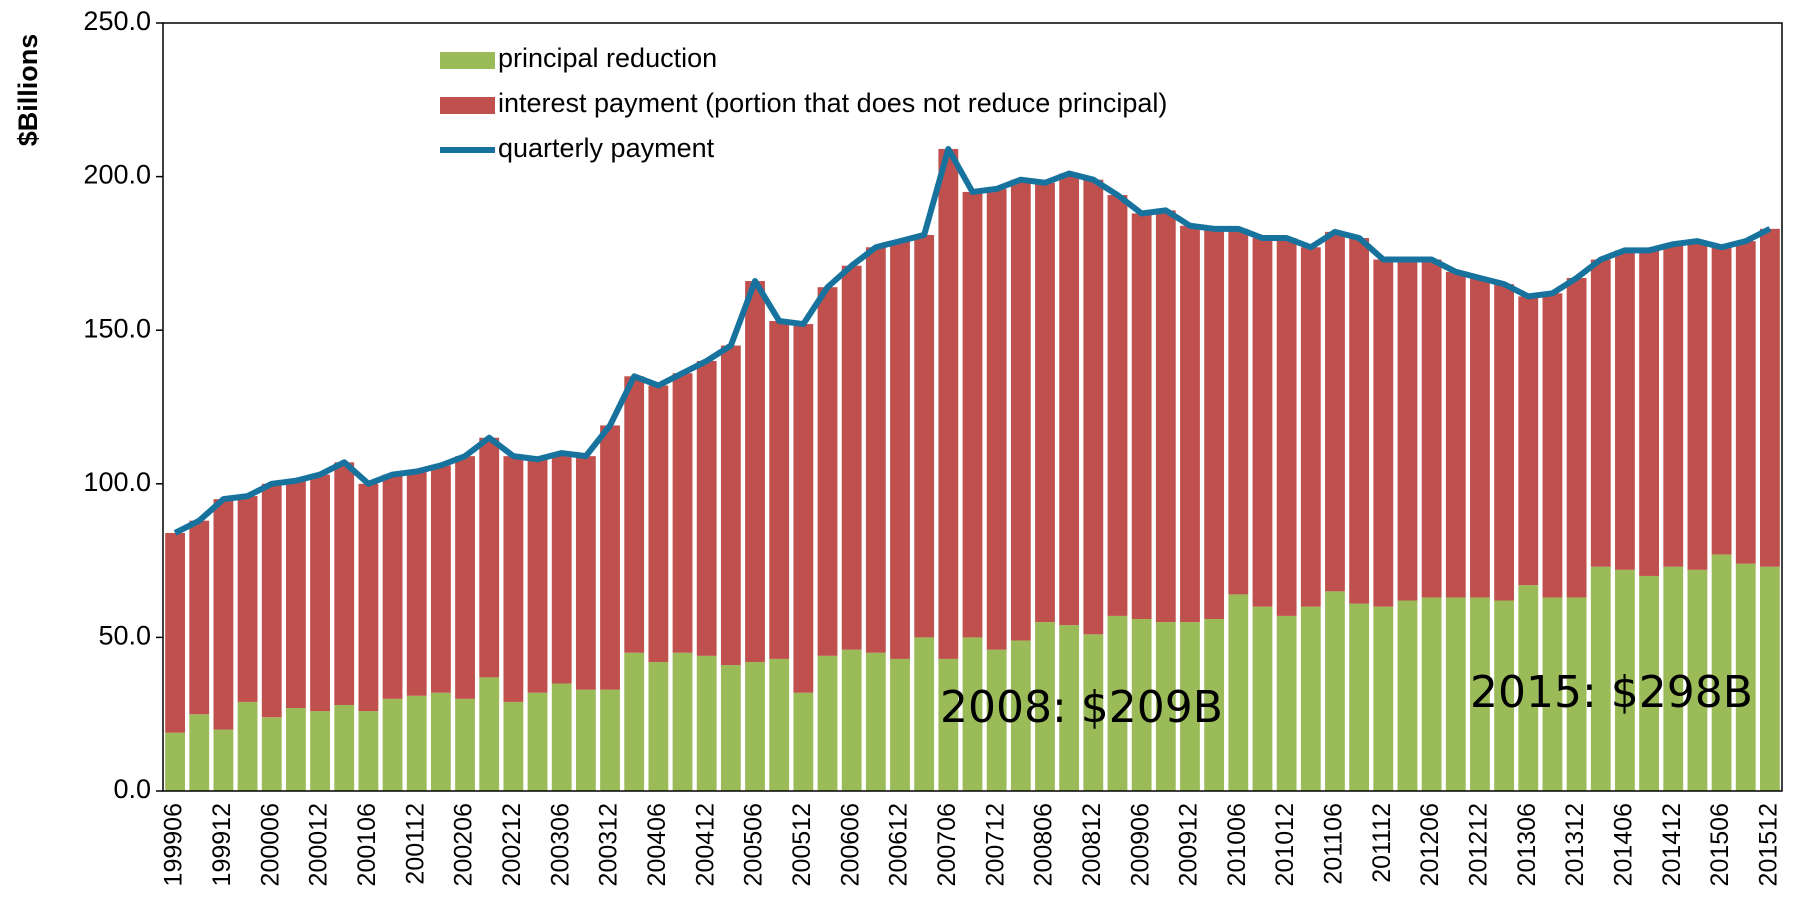  What do you see at coordinates (464, 844) in the screenshot?
I see `x-tick-label: 200206` at bounding box center [464, 844].